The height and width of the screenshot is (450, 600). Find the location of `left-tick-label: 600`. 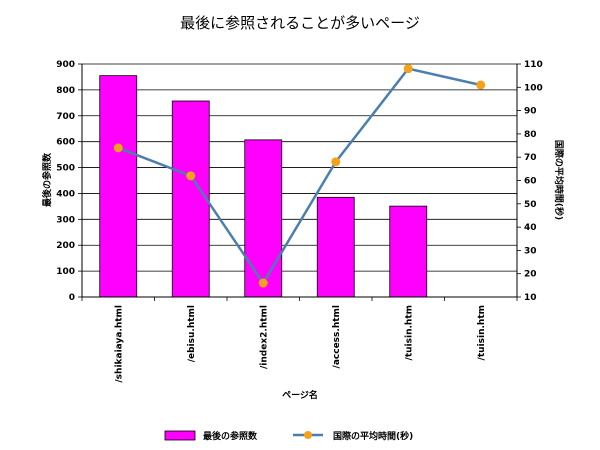

left-tick-label: 600 is located at coordinates (65, 143).